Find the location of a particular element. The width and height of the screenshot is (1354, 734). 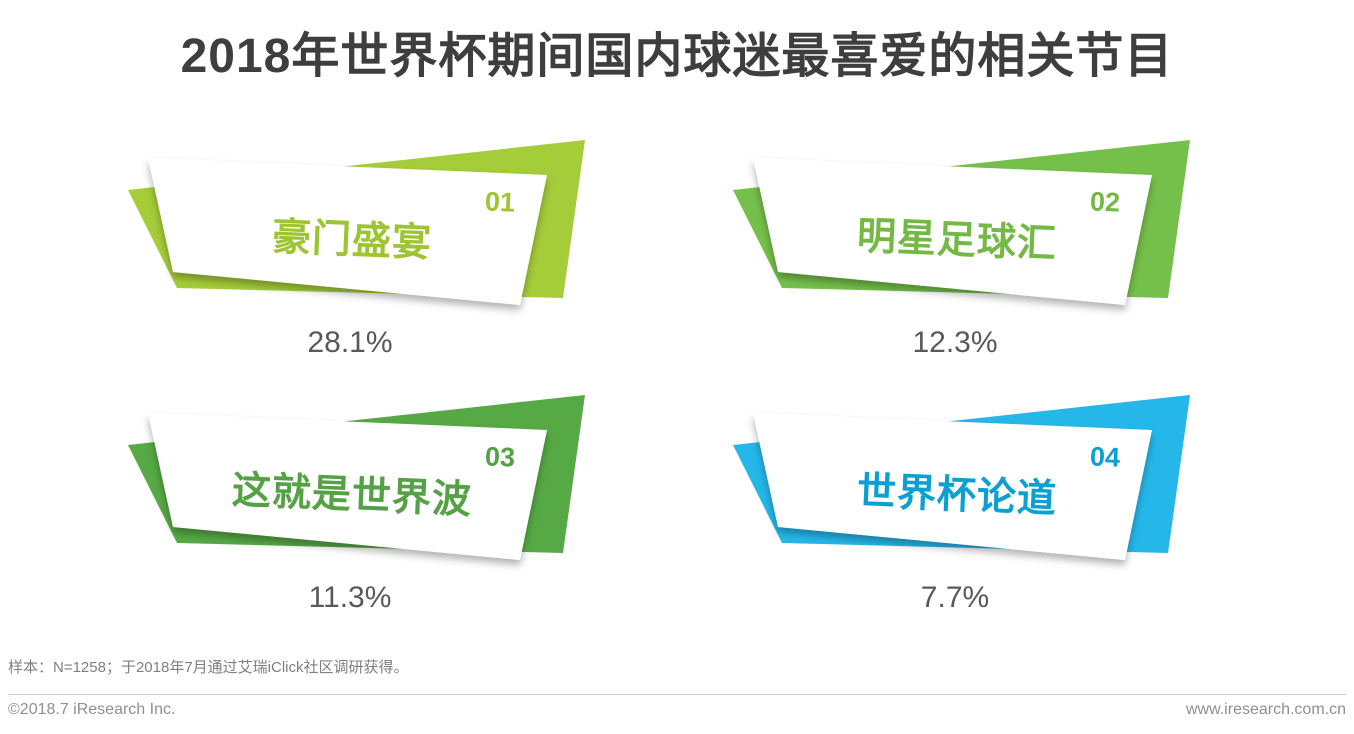

card-2-graphic: 02 明星足球汇 is located at coordinates (961, 222).